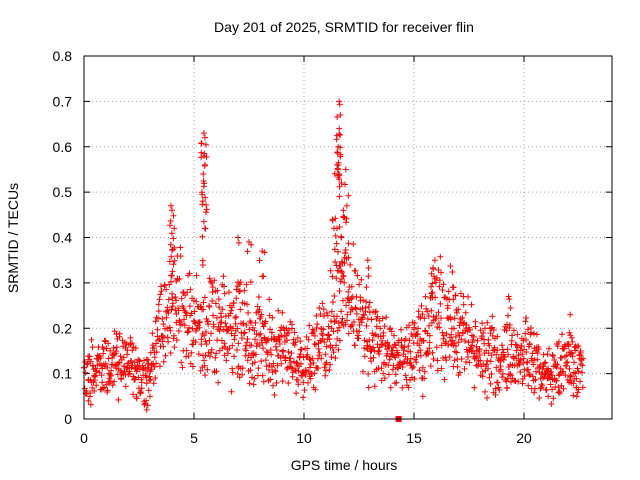 The image size is (640, 480). I want to click on y-tick-label: 0.7, so click(63, 101).